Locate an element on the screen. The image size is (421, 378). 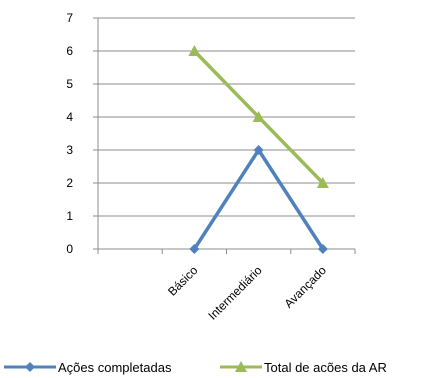
x-tick-label: Básico is located at coordinates (183, 281).